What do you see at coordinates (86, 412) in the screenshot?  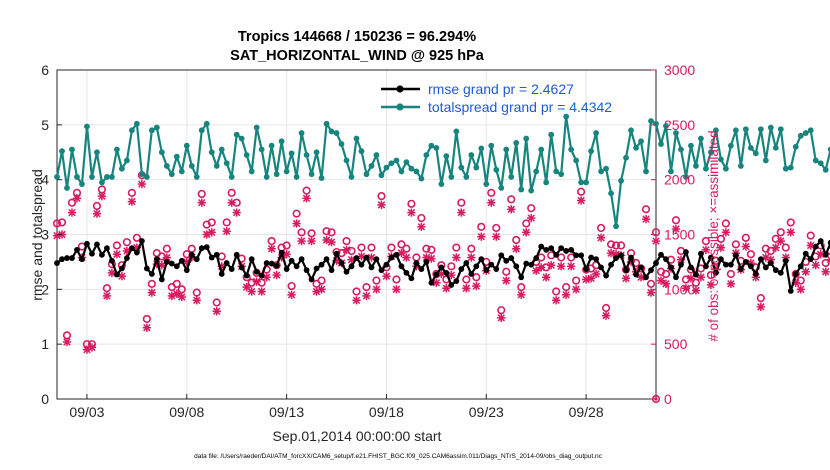 I see `x-tick-label: 09/03` at bounding box center [86, 412].